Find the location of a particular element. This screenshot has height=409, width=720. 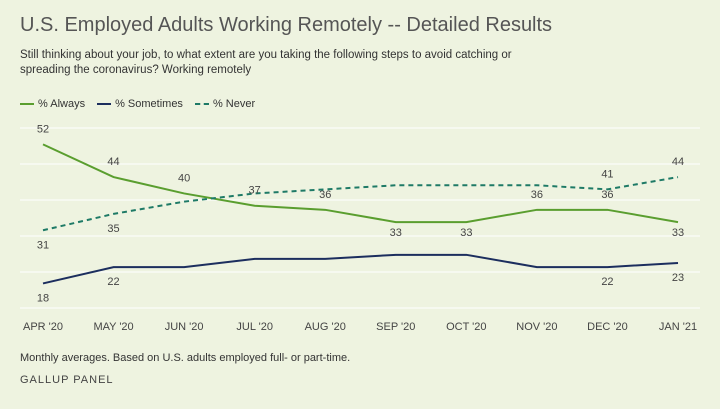

x-tick-label: DEC '20 is located at coordinates (607, 327).